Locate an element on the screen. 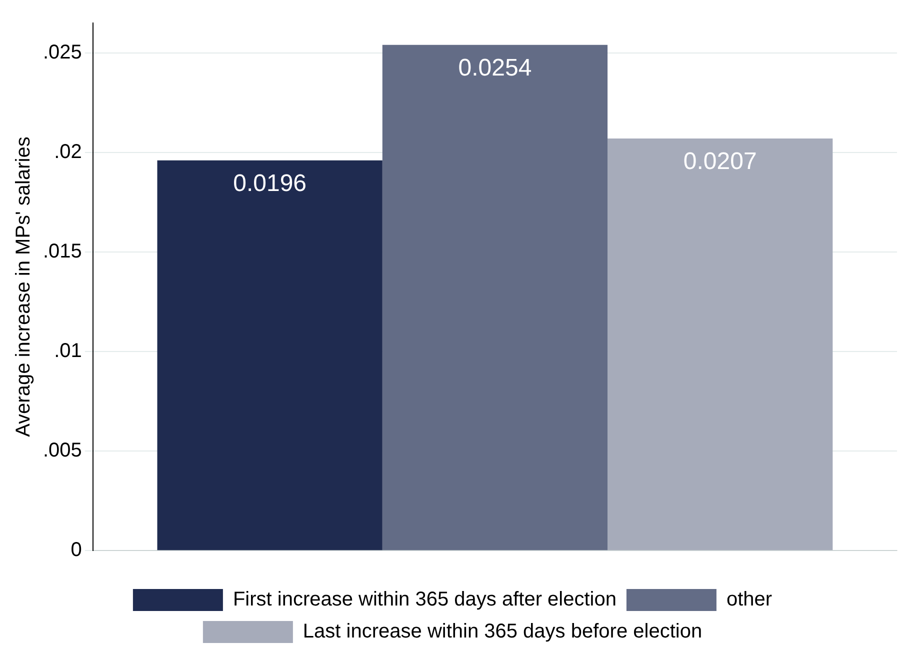  y-tick-label: 0 is located at coordinates (76, 550).